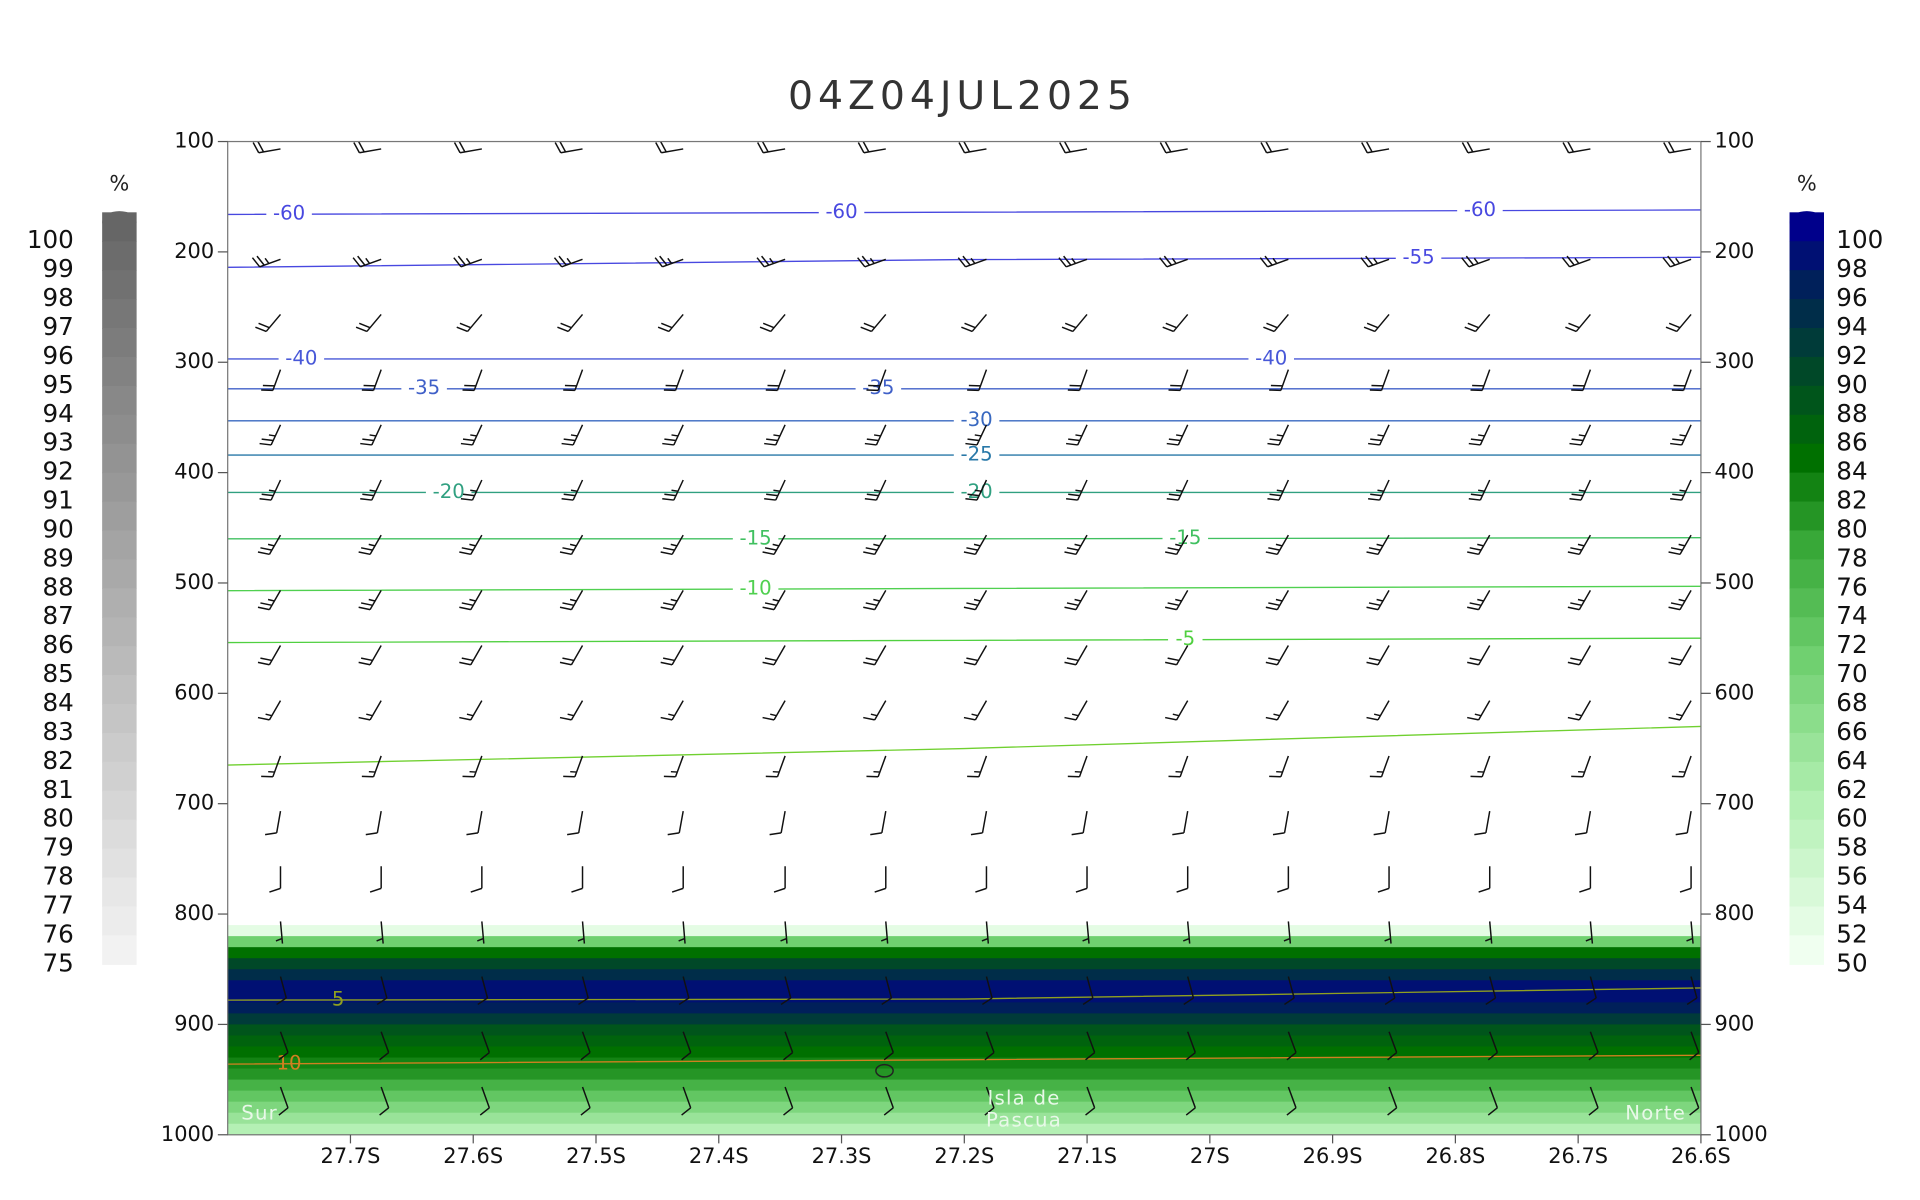 This screenshot has width=1920, height=1200. Describe the element at coordinates (1734, 803) in the screenshot. I see `y2-tick-label: 700` at that location.